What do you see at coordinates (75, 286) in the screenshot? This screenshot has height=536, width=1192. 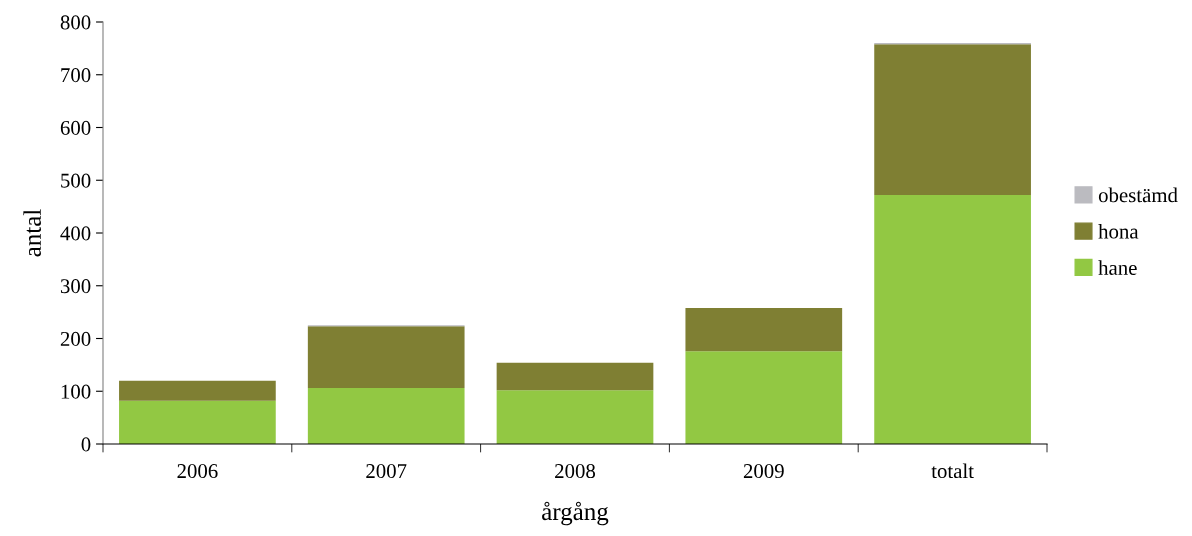 I see `y-tick-label: 300` at bounding box center [75, 286].